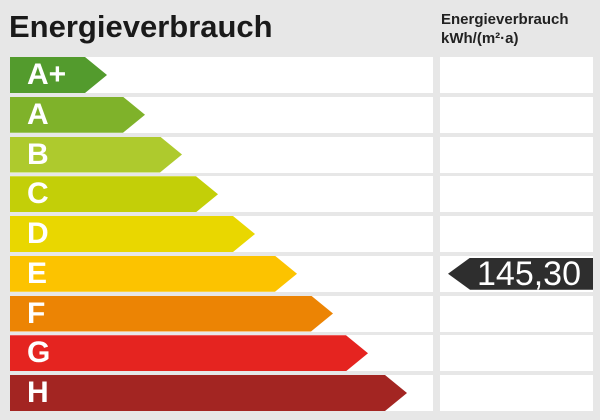 The width and height of the screenshot is (600, 420). I want to click on rating-row-h: H, so click(296, 393).